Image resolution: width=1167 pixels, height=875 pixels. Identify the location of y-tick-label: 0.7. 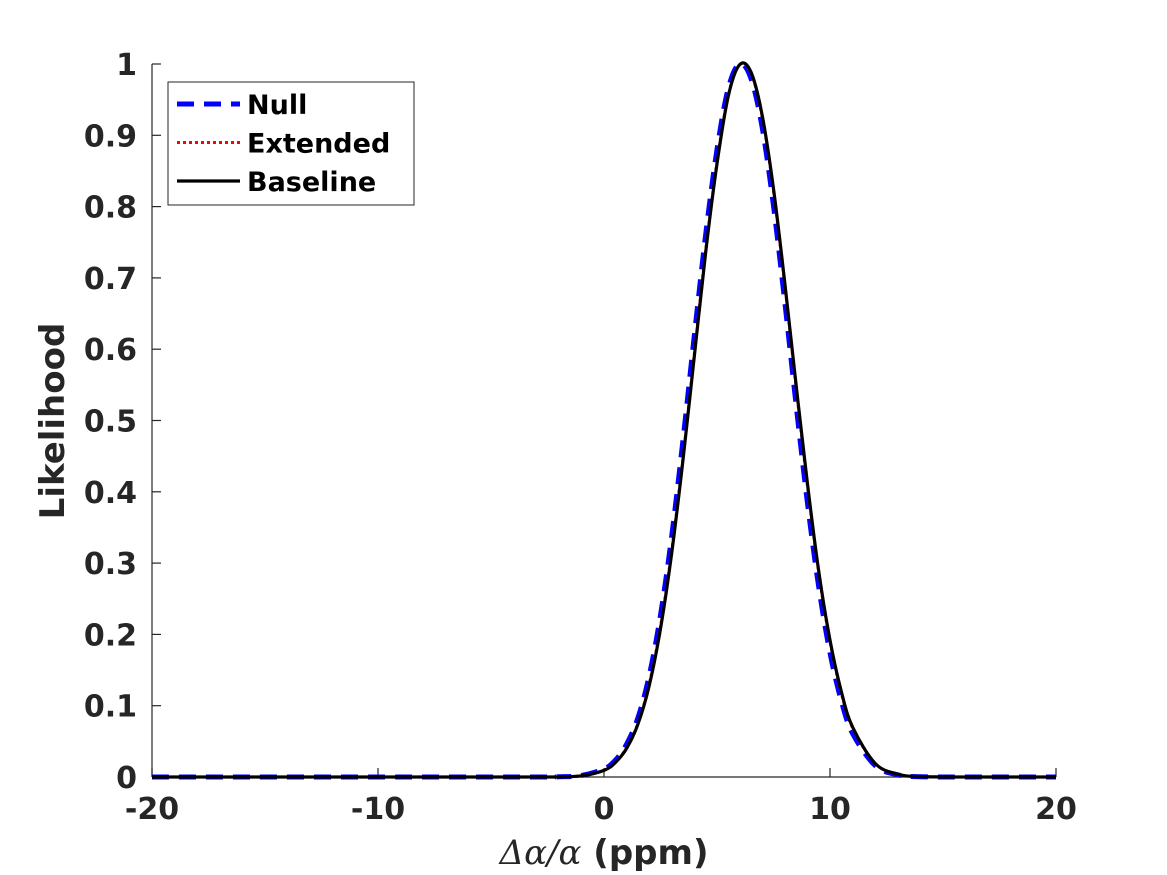
(110, 279).